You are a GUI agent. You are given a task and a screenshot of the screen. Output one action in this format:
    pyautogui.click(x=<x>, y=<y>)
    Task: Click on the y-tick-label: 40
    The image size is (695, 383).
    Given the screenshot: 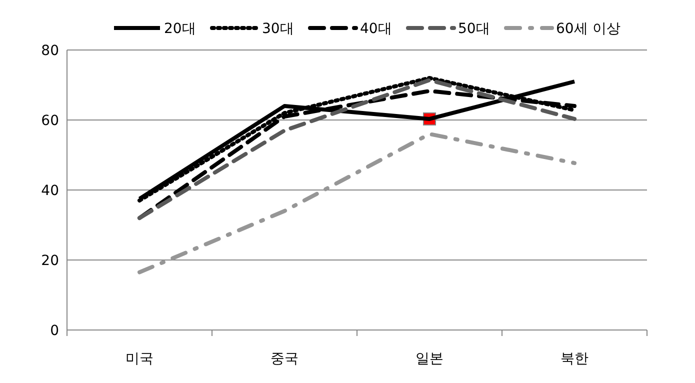 What is the action you would take?
    pyautogui.click(x=50, y=191)
    